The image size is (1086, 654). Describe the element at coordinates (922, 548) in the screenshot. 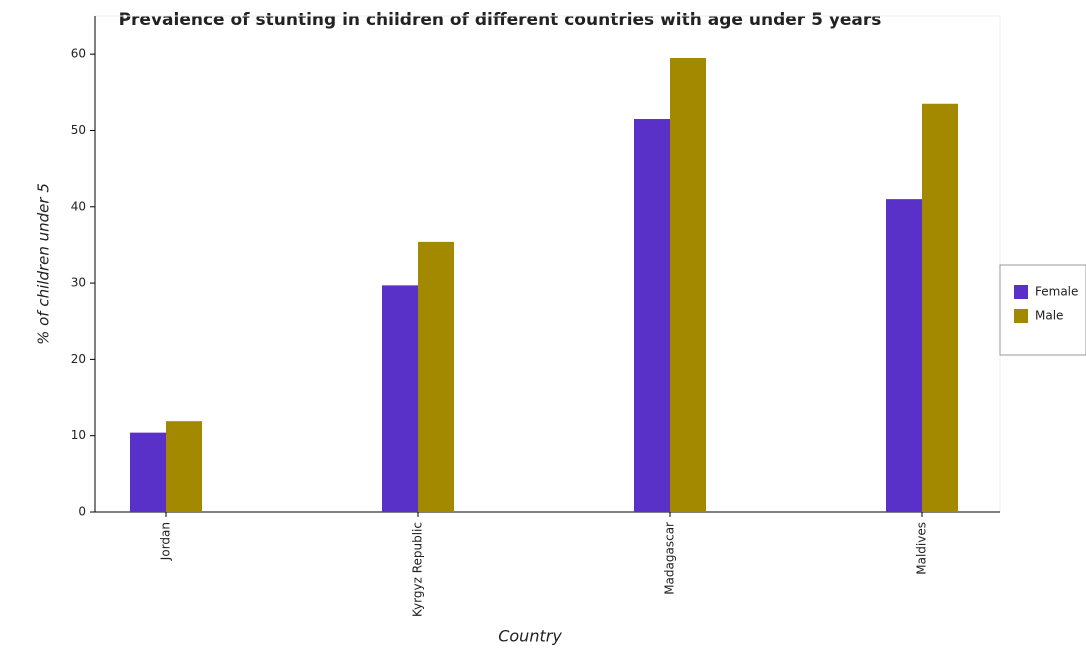

I see `x-tick-label: Maldives` at that location.